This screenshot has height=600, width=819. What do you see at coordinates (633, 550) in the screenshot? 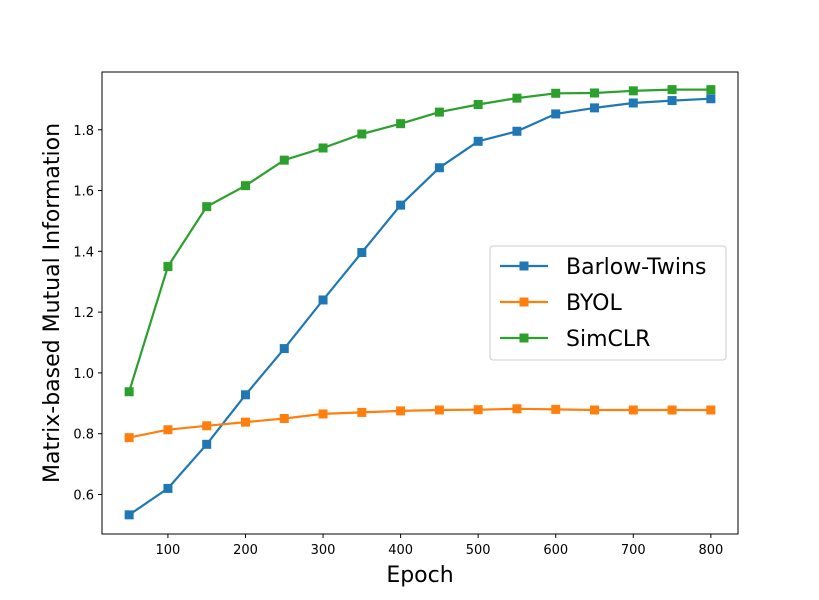
I see `x-tick-label: 700` at bounding box center [633, 550].